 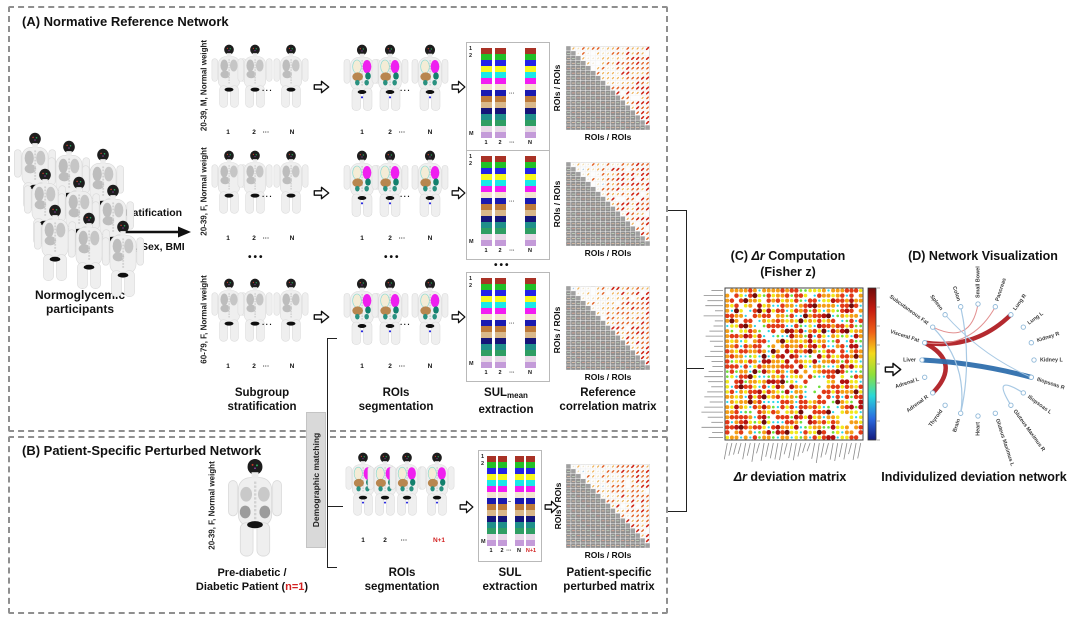 What do you see at coordinates (1036, 319) in the screenshot?
I see `svg-text: Lung L` at bounding box center [1036, 319].